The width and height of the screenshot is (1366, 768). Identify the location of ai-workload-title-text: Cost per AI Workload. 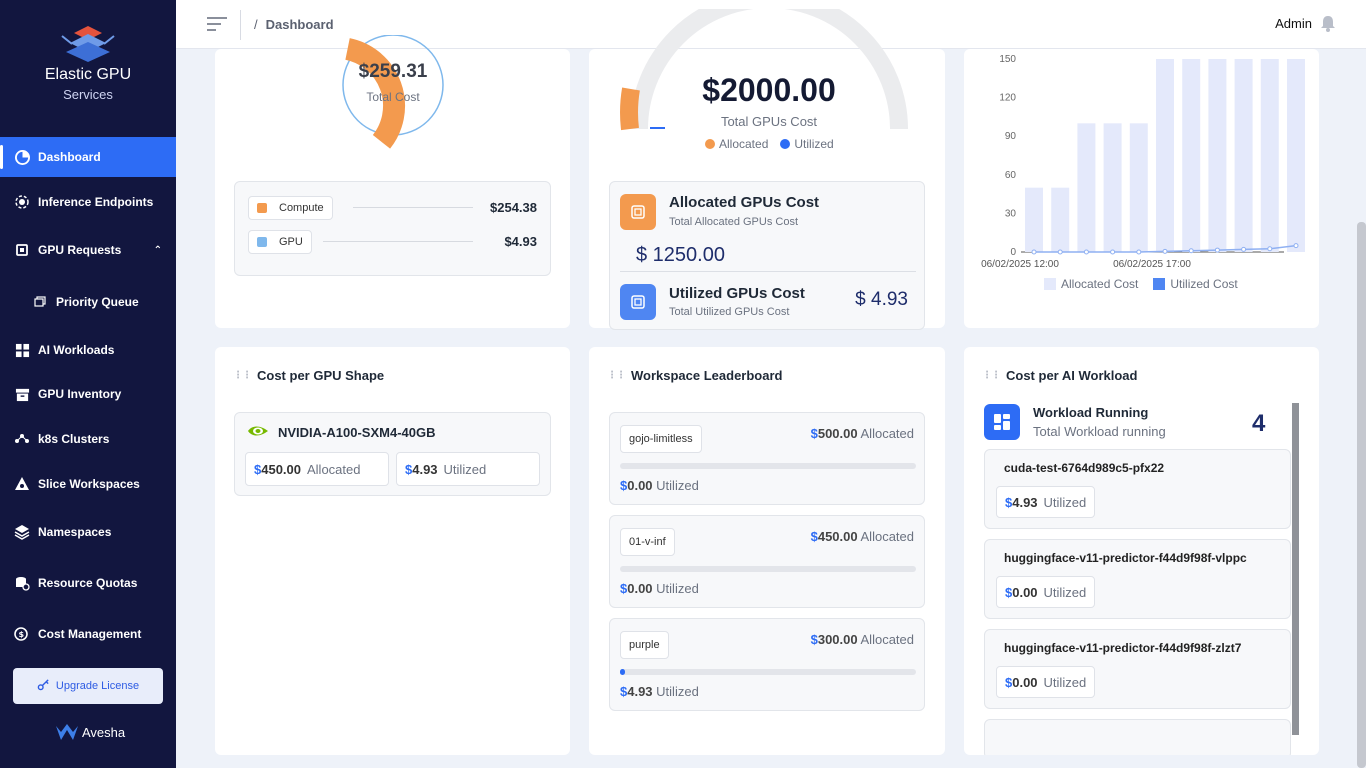
(1072, 375).